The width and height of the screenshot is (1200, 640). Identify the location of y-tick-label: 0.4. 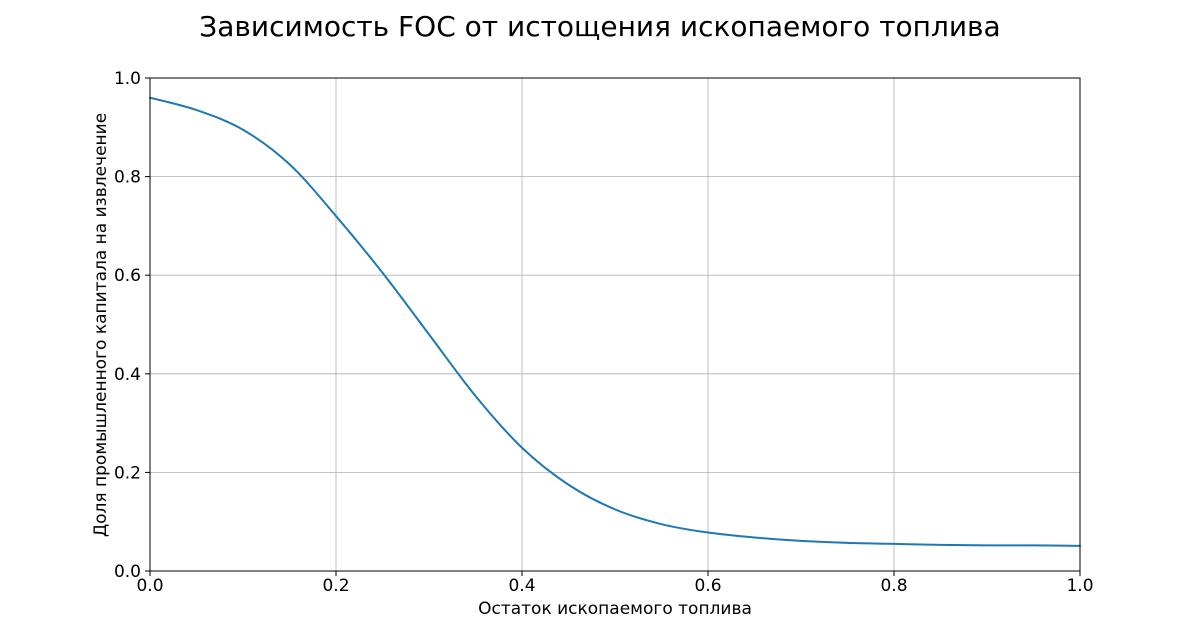
(127, 375).